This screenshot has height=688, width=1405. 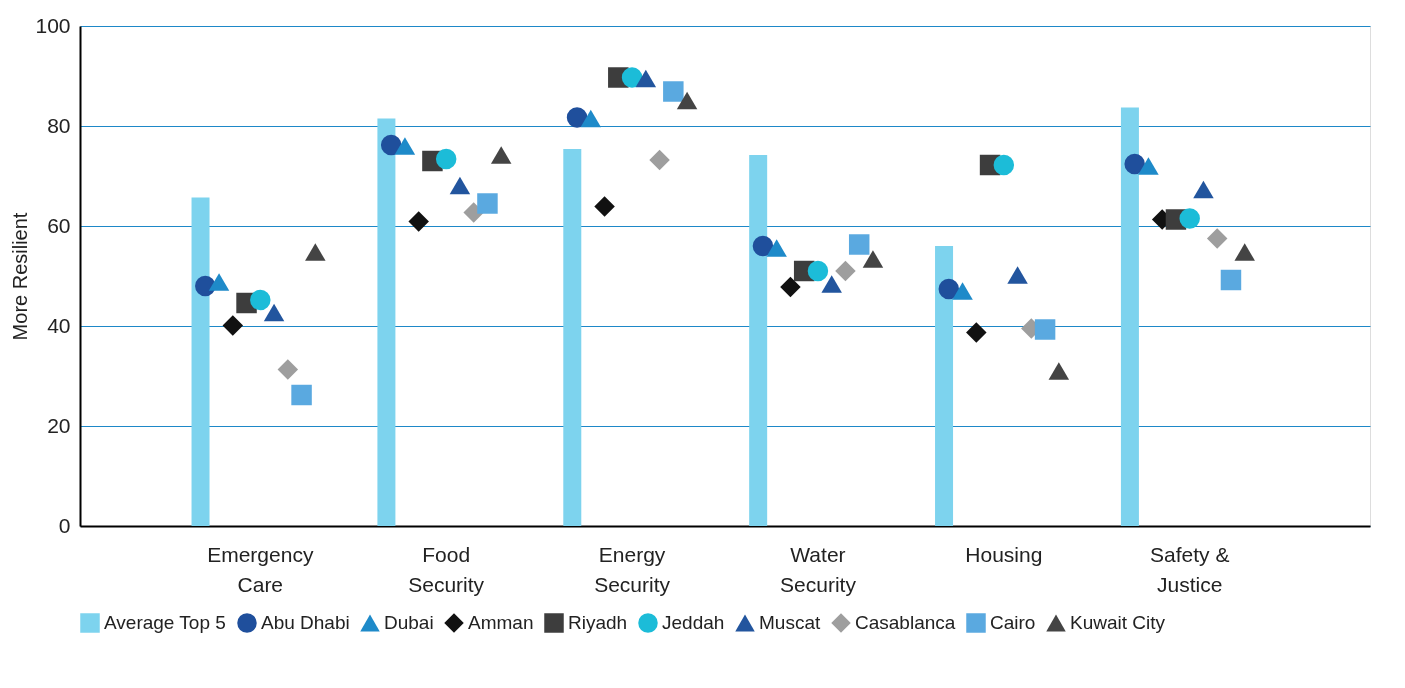 What do you see at coordinates (790, 622) in the screenshot?
I see `legend-label: Muscat` at bounding box center [790, 622].